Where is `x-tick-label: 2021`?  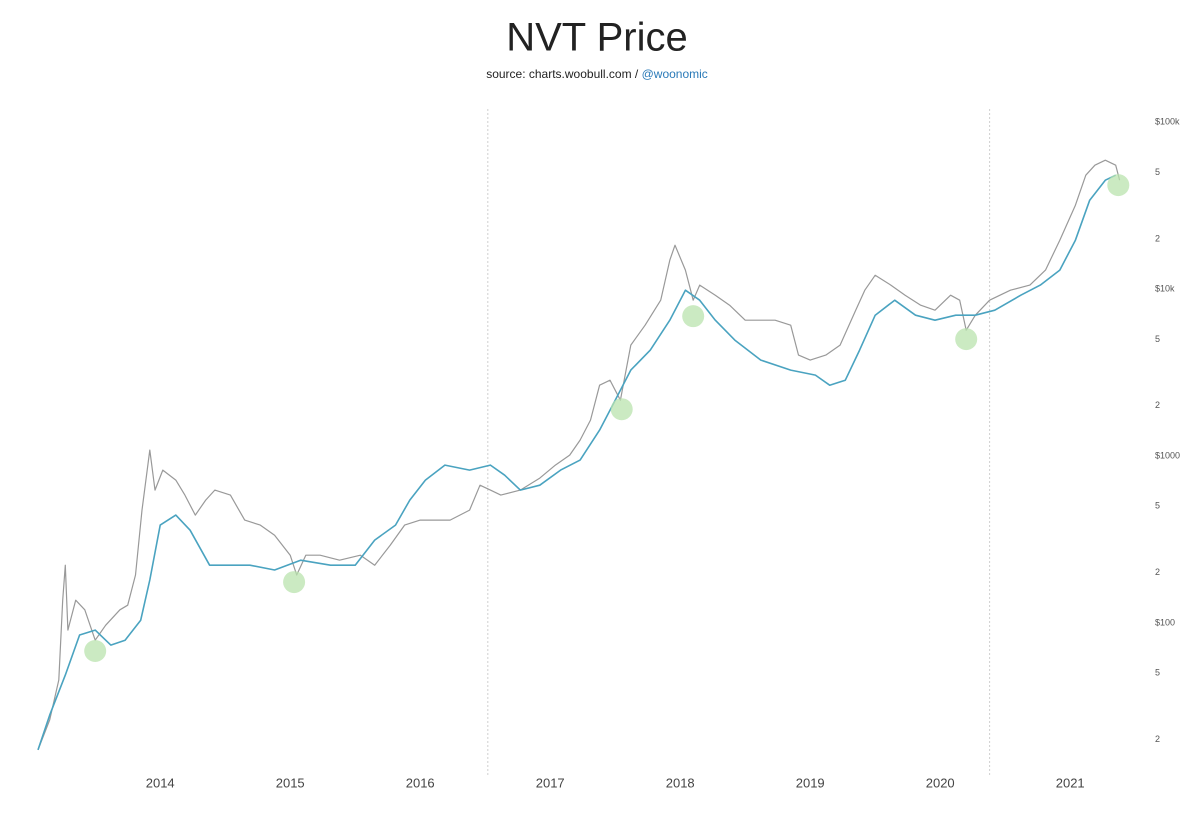 x-tick-label: 2021 is located at coordinates (1070, 782).